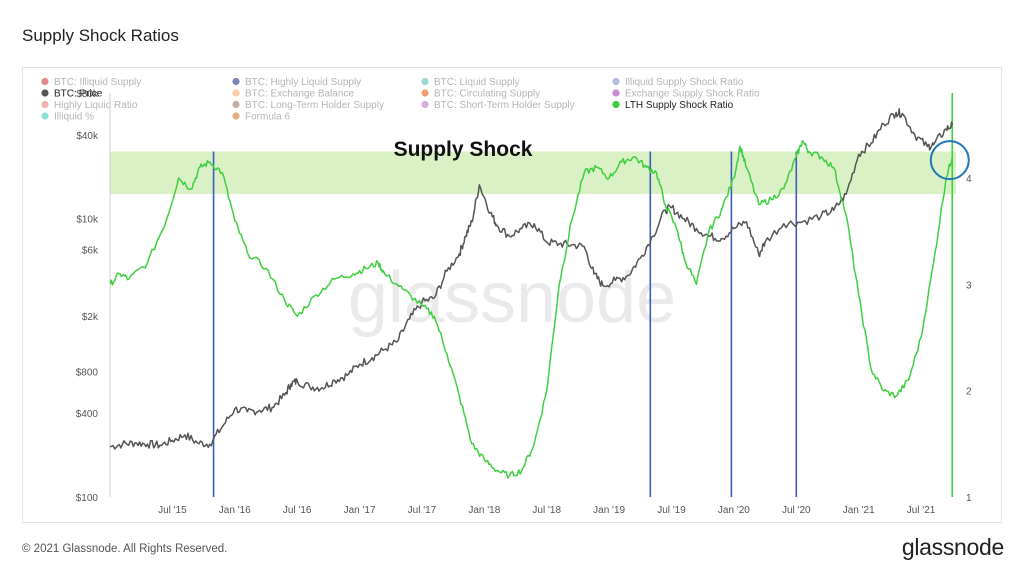  I want to click on x-tick-label: Jul '18, so click(546, 510).